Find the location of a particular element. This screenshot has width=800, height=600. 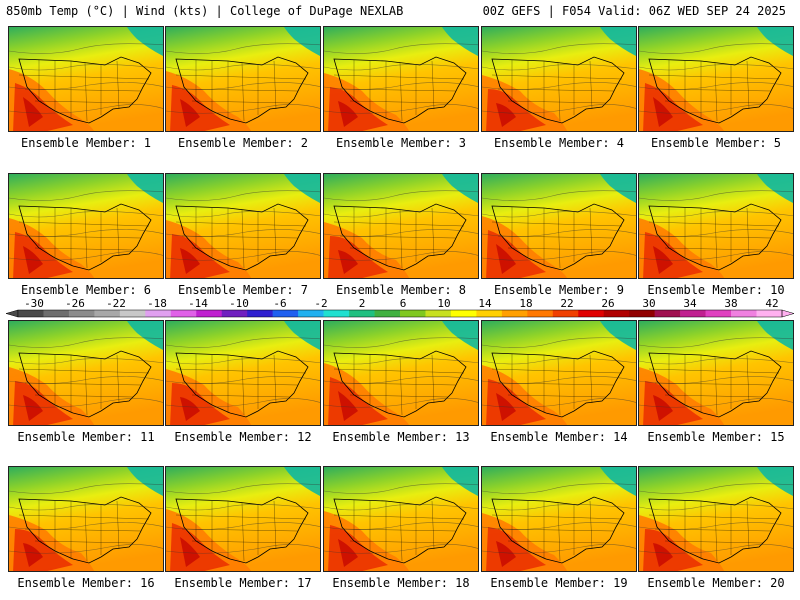

ensemble-member-label: Ensemble Member: 4 is located at coordinates (559, 143).